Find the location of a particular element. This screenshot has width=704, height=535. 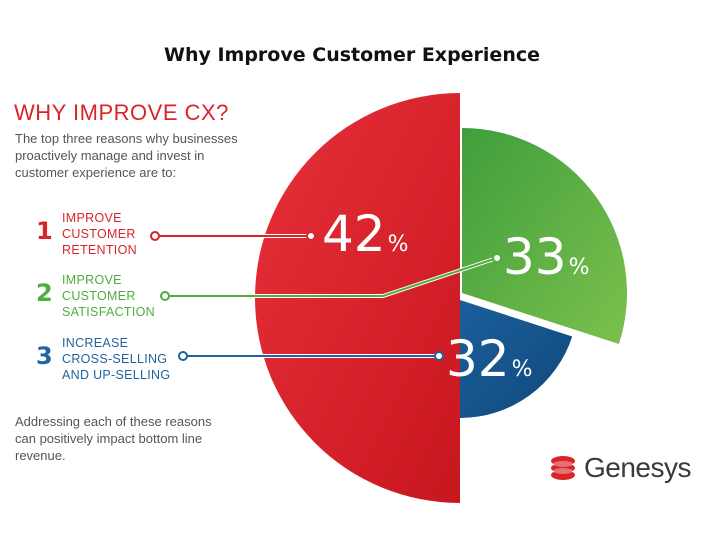

slice-value-label: 32% is located at coordinates (489, 359).